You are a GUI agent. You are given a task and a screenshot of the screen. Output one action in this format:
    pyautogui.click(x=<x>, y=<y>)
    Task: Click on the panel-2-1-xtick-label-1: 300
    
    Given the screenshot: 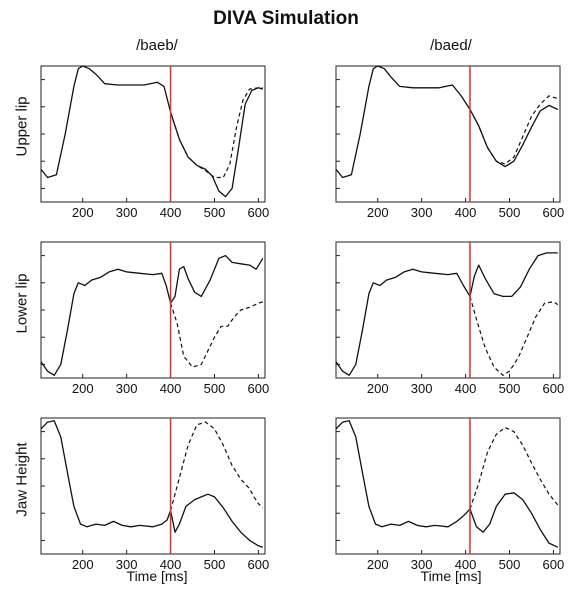 What is the action you would take?
    pyautogui.click(x=127, y=388)
    